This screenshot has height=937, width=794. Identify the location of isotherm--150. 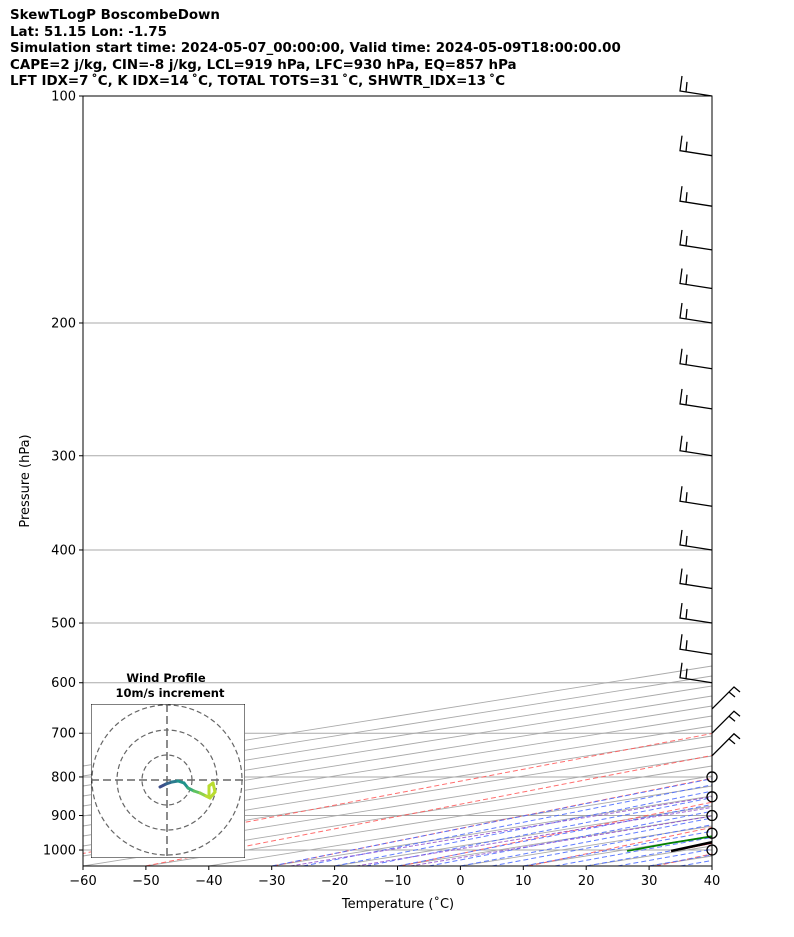
(397, 726).